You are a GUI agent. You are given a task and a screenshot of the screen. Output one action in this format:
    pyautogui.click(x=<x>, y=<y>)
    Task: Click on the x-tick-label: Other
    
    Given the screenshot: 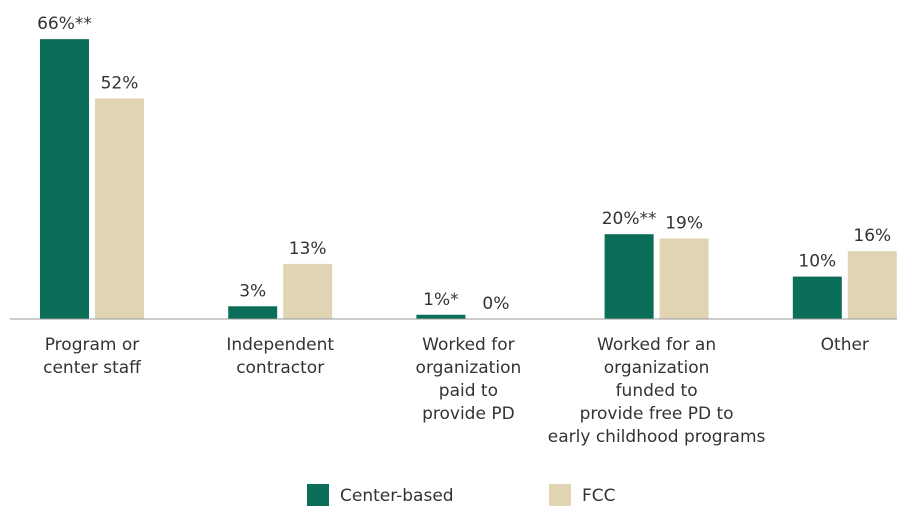 What is the action you would take?
    pyautogui.click(x=845, y=345)
    